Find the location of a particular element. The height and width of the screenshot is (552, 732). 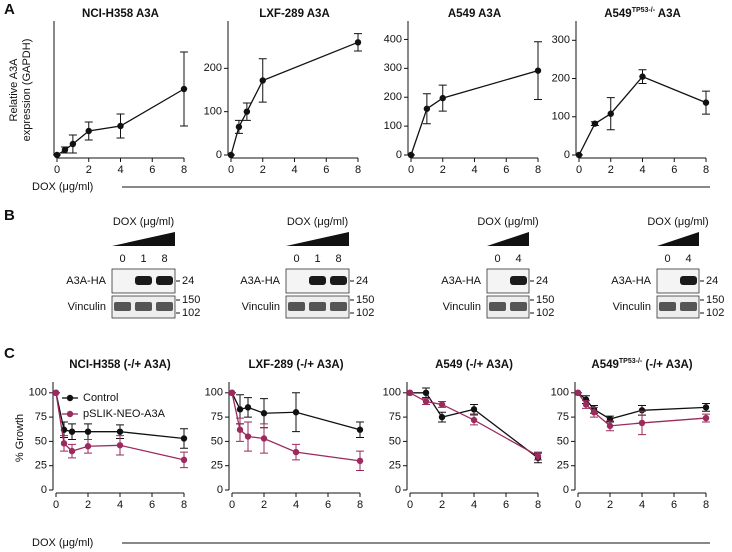

chart-title: A549 A3A is located at coordinates (474, 14).